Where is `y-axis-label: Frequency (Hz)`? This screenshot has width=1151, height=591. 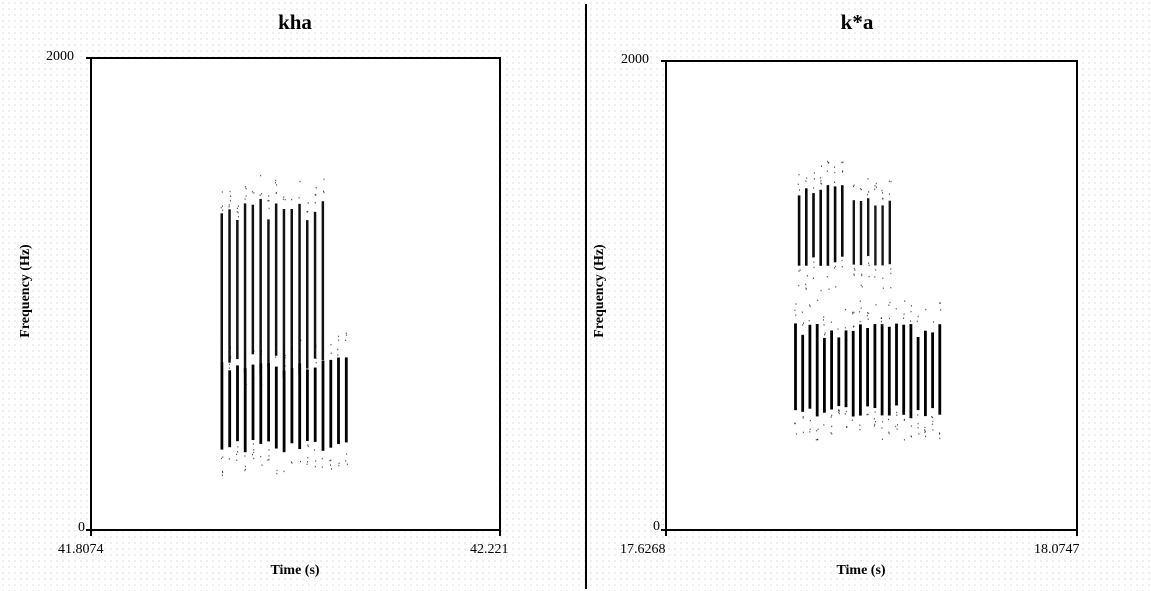
y-axis-label: Frequency (Hz) is located at coordinates (599, 291).